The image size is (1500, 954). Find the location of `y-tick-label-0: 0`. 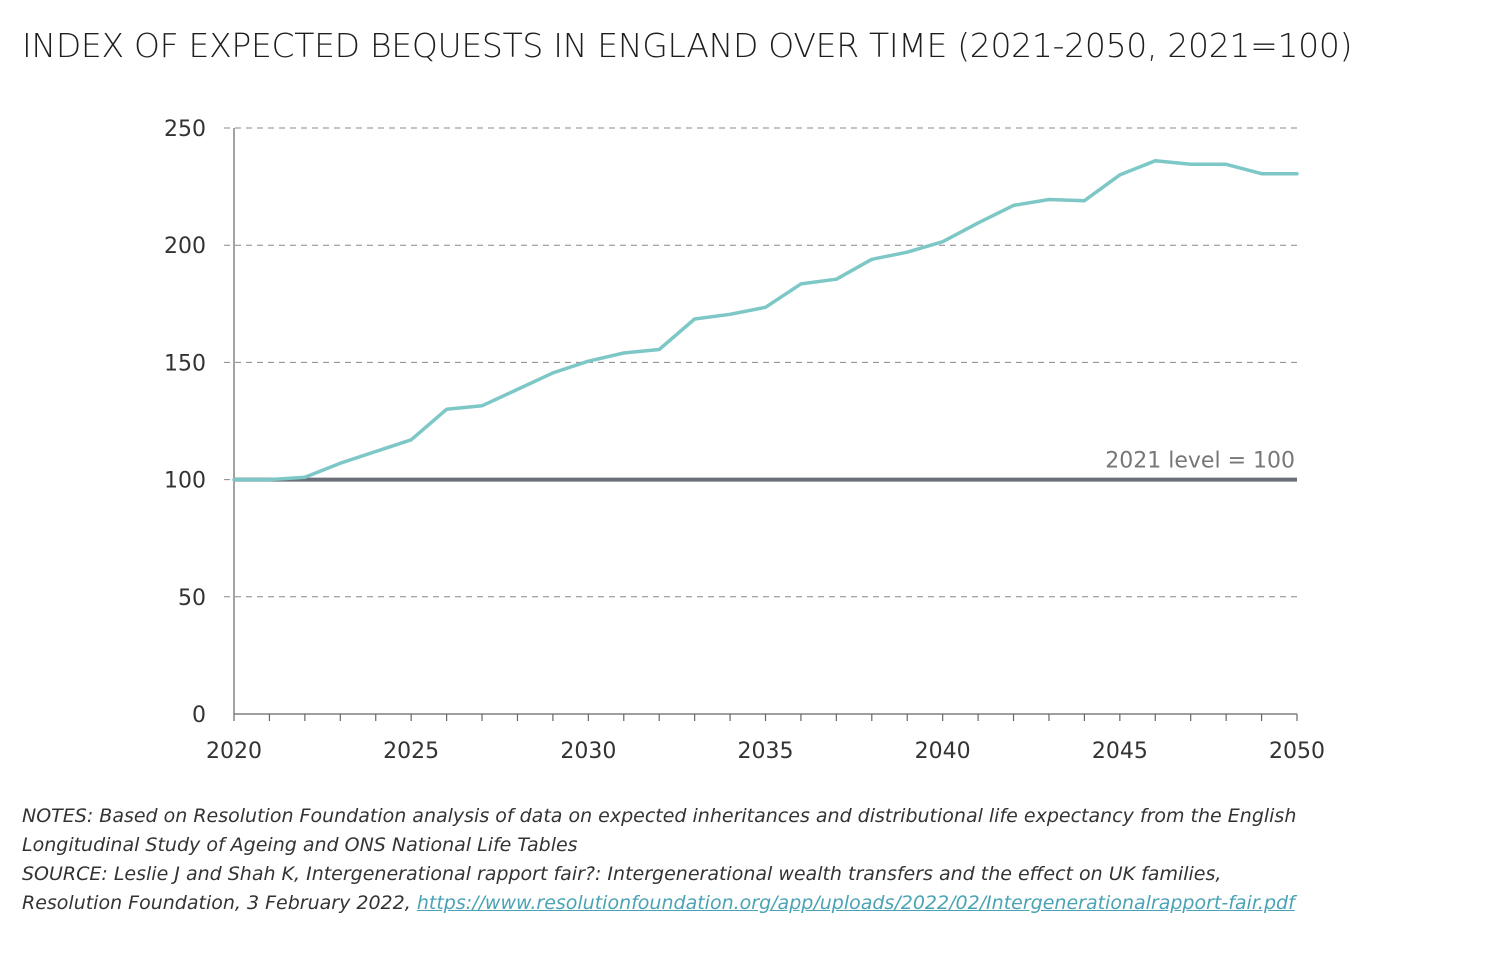

y-tick-label-0: 0 is located at coordinates (199, 715).